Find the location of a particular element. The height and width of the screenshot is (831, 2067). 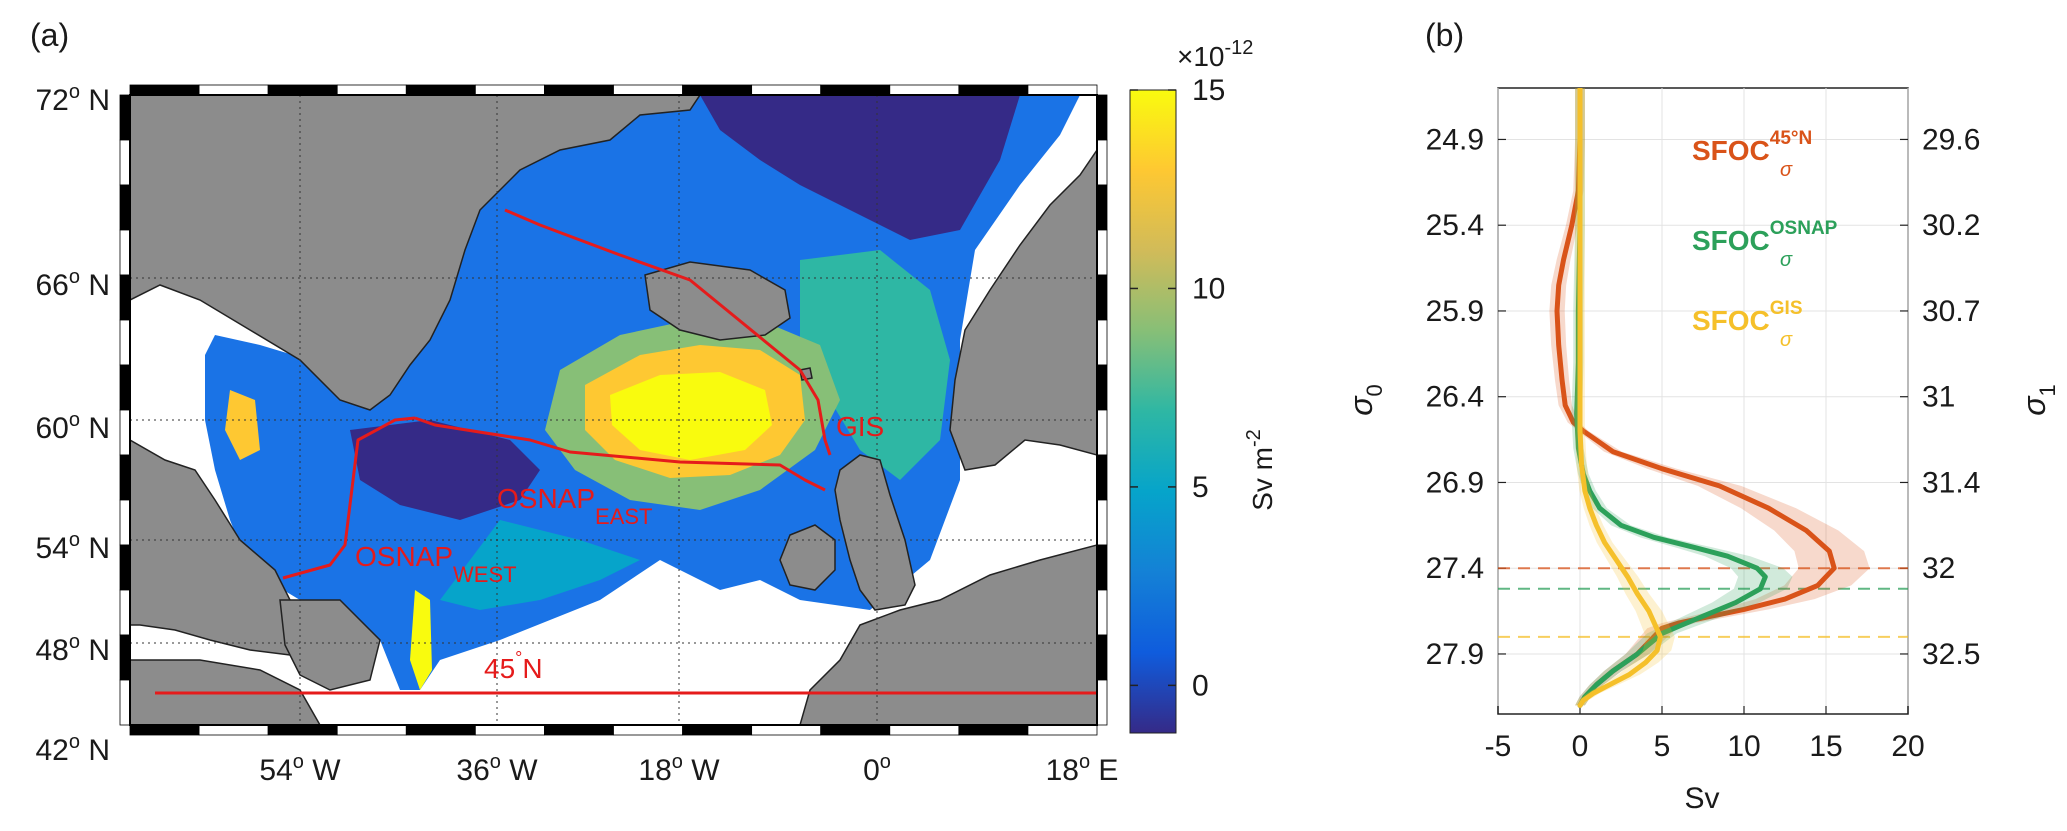

y-tick-label-left: 26.4 is located at coordinates (1455, 397).